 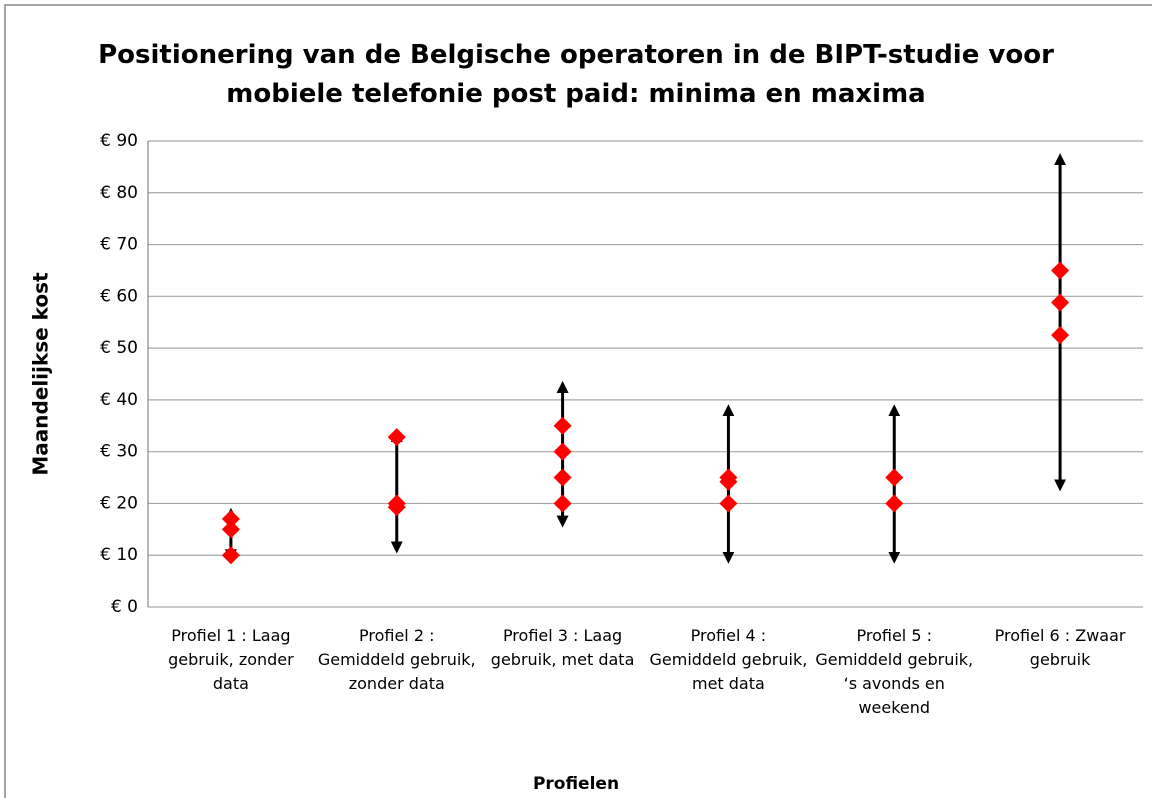 What do you see at coordinates (1060, 647) in the screenshot?
I see `x-tick-label: Profiel 6 : Zwaar gebruik` at bounding box center [1060, 647].